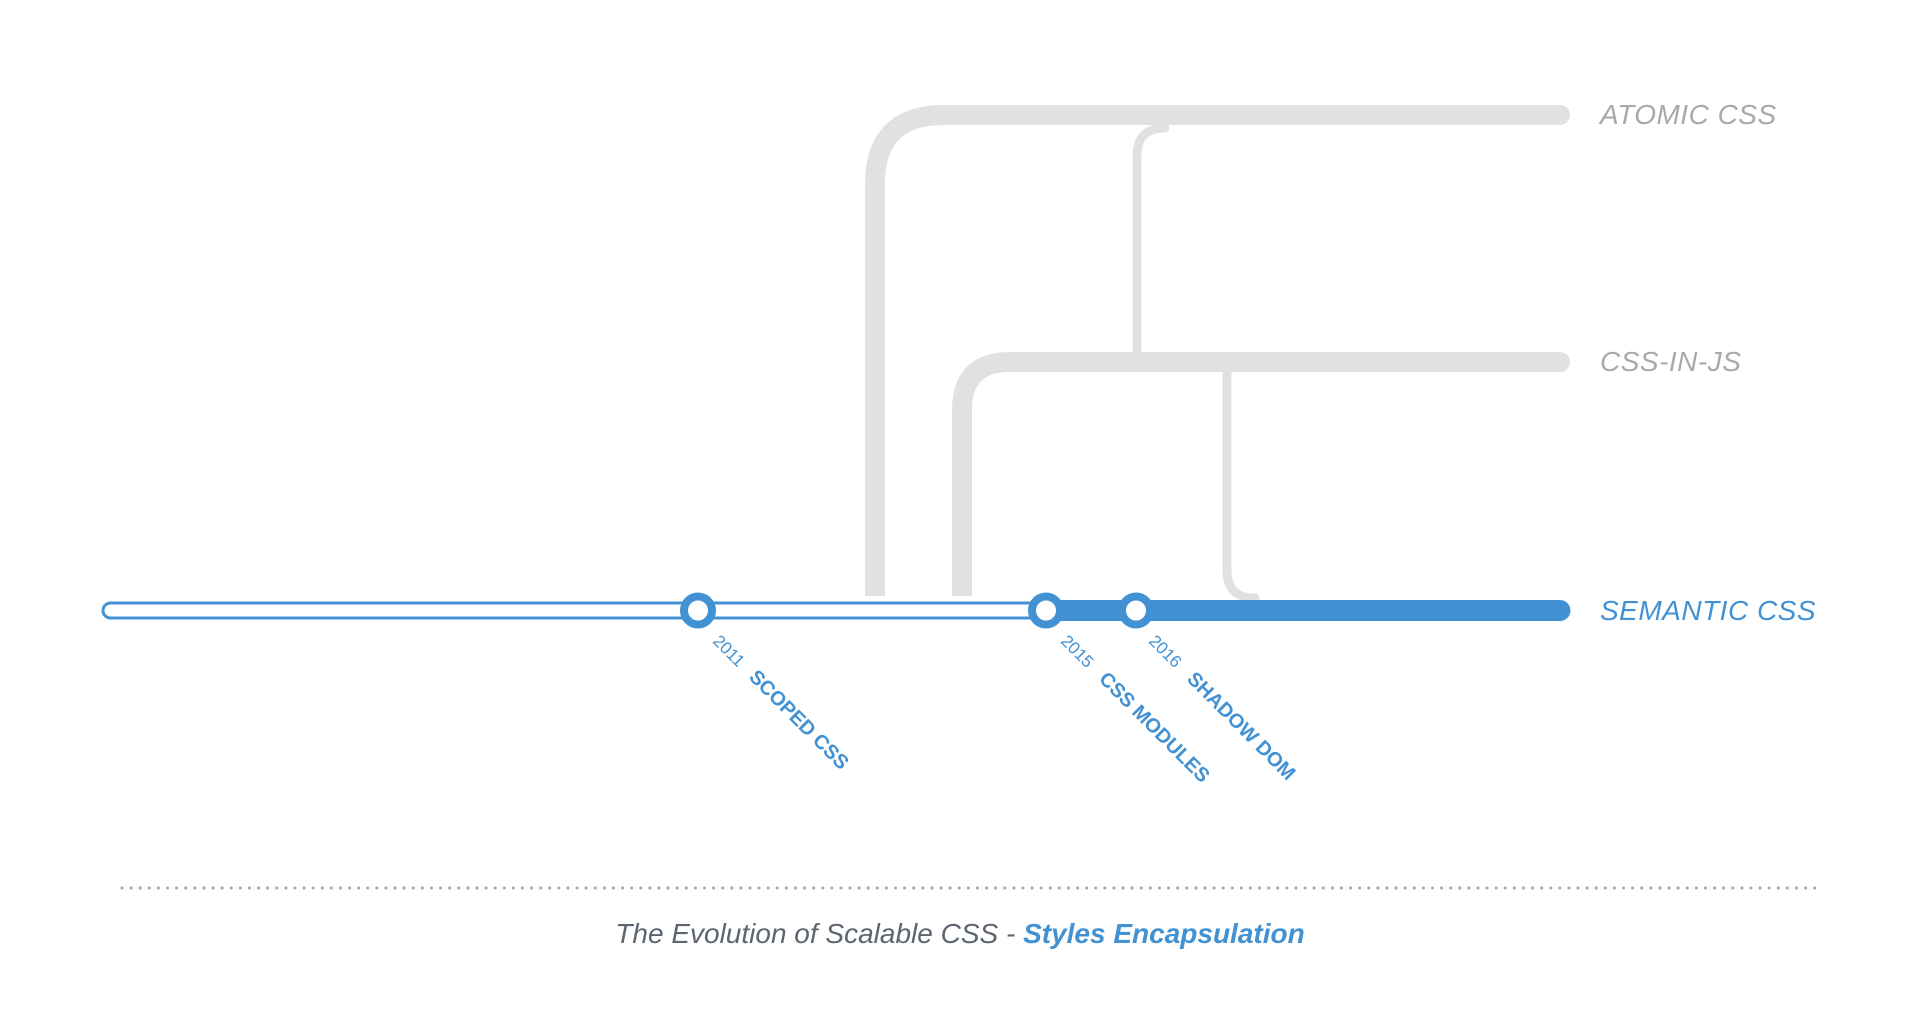  I want to click on branch-label-semantic-css: SEMANTIC CSS, so click(1708, 610).